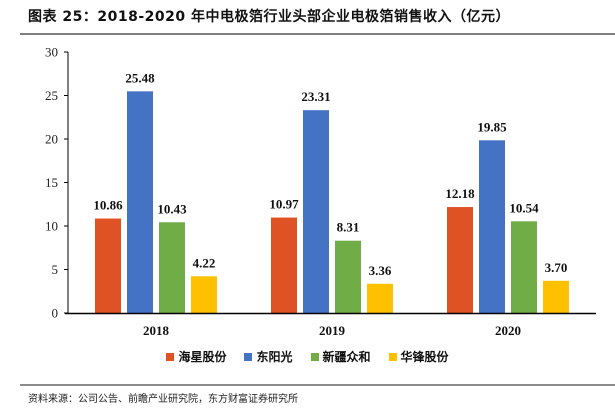 The height and width of the screenshot is (412, 615). What do you see at coordinates (508, 330) in the screenshot?
I see `x-tick-label: 2020` at bounding box center [508, 330].